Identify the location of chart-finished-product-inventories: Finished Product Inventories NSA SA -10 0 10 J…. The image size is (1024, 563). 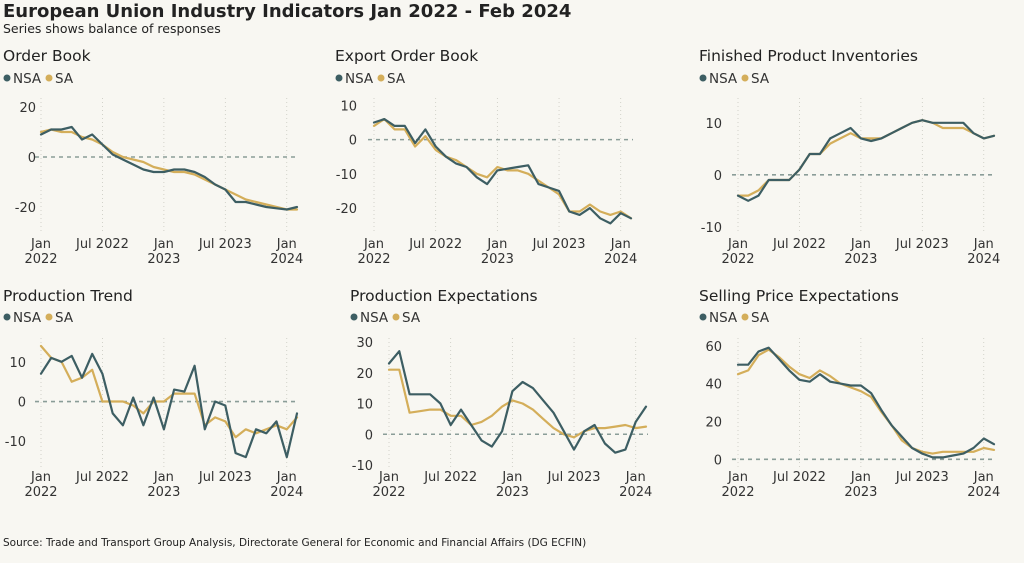
(849, 157).